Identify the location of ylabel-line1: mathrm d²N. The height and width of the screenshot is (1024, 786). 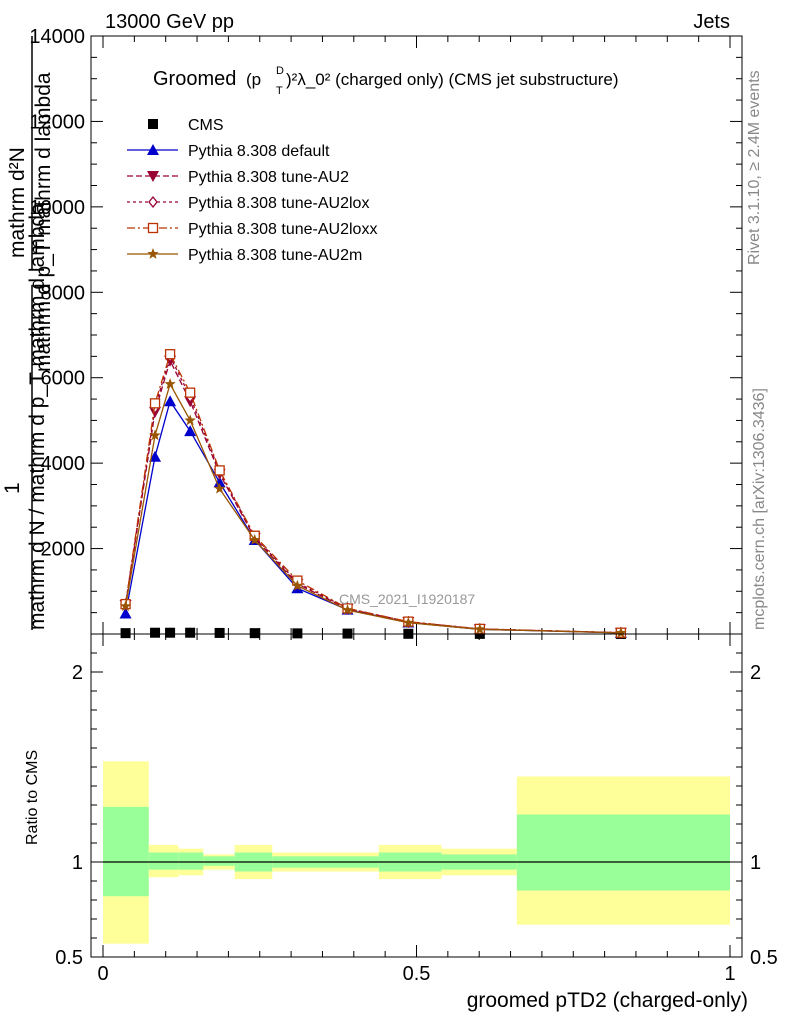
(17, 202).